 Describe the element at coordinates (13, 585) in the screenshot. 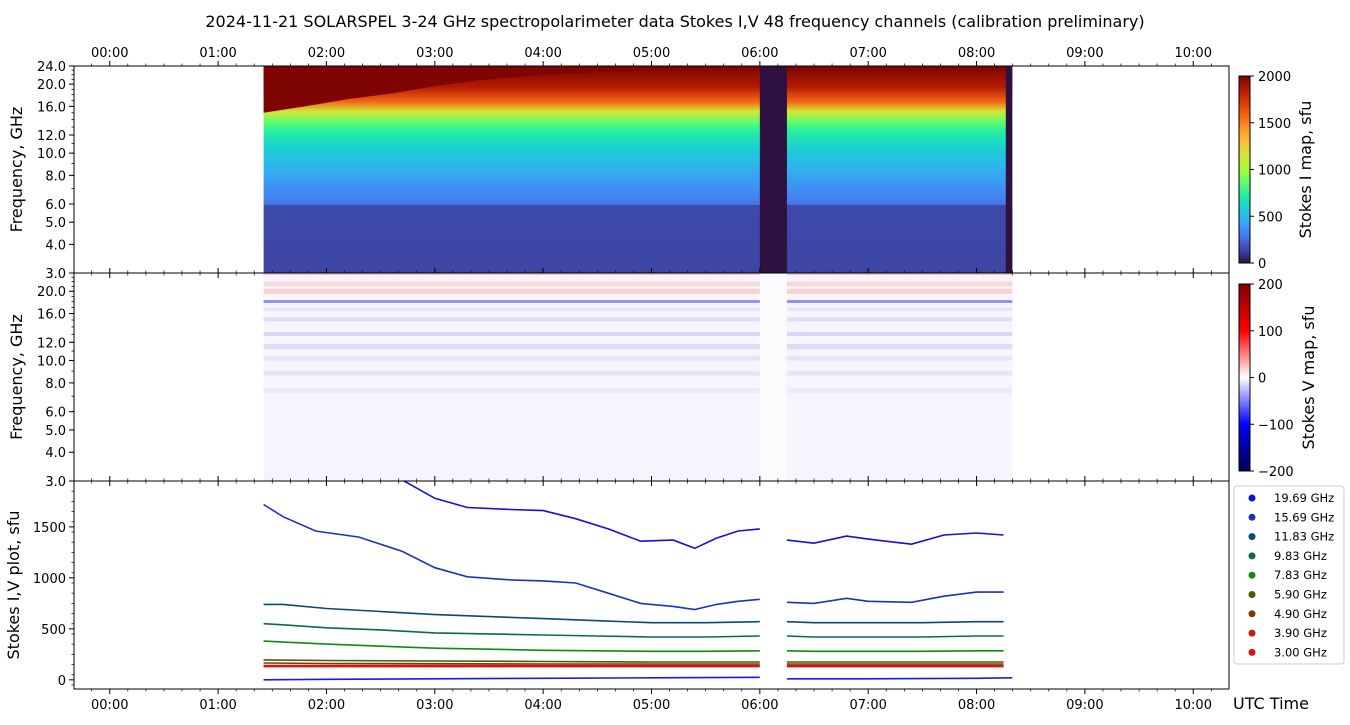

I see `stokes-iv-y-axis-label: Stokes I,V plot, sfu` at that location.